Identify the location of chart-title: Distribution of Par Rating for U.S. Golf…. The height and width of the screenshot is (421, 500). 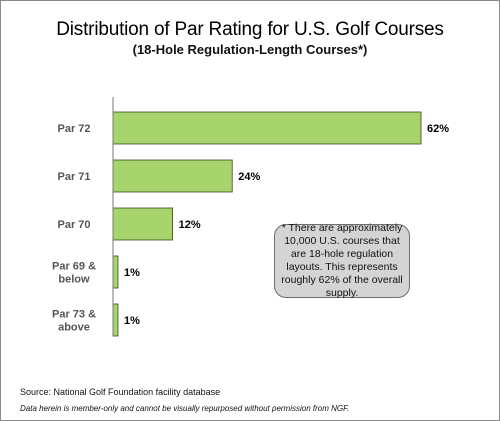
(250, 29).